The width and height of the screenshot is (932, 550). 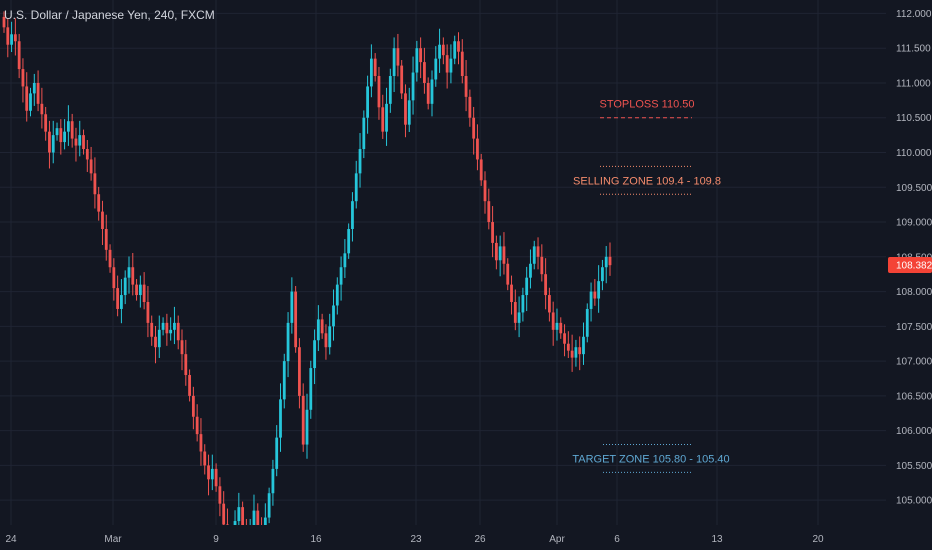 I want to click on time-axis-bg, so click(x=466, y=537).